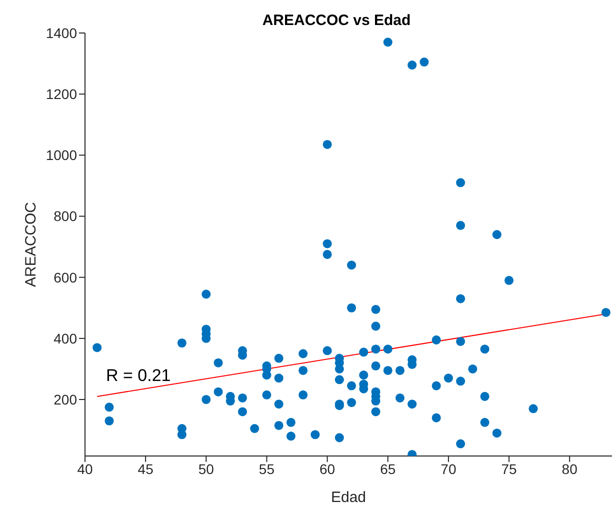 Image resolution: width=613 pixels, height=514 pixels. What do you see at coordinates (570, 468) in the screenshot?
I see `x-tick-label: 80` at bounding box center [570, 468].